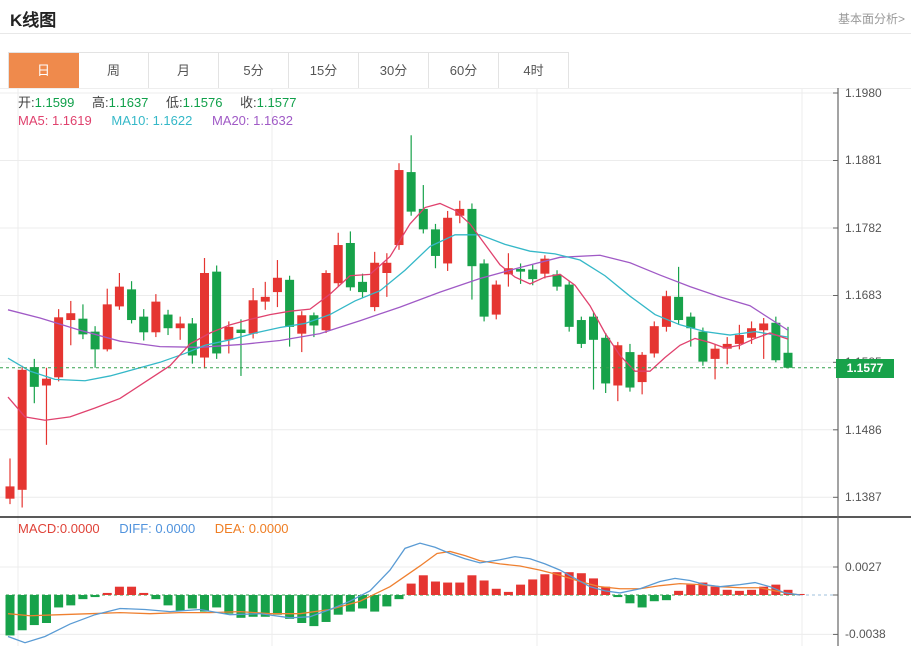 The width and height of the screenshot is (911, 646). I want to click on fundamental-analysis-link: 基本面分析>, so click(871, 19).